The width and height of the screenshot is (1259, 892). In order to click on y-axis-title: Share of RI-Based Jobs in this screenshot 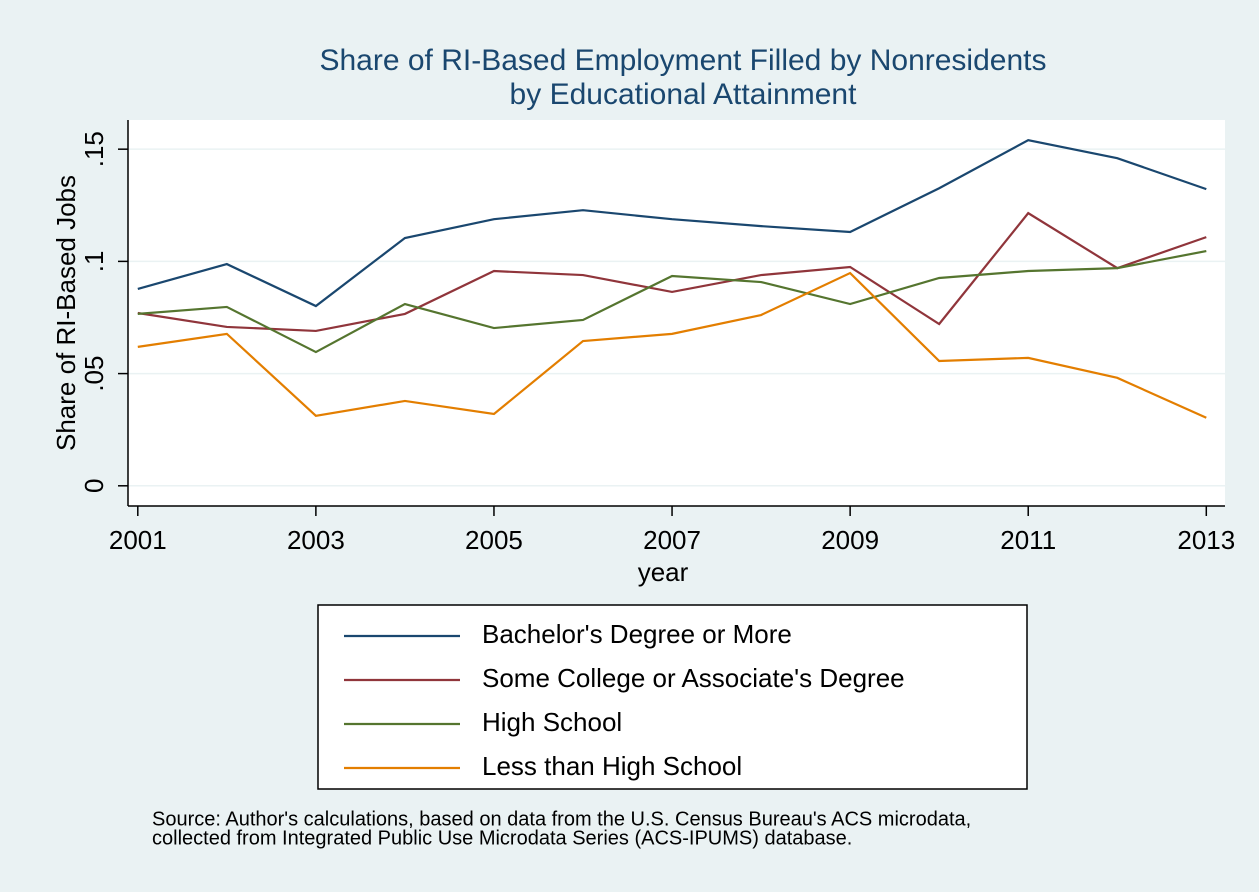, I will do `click(66, 313)`.